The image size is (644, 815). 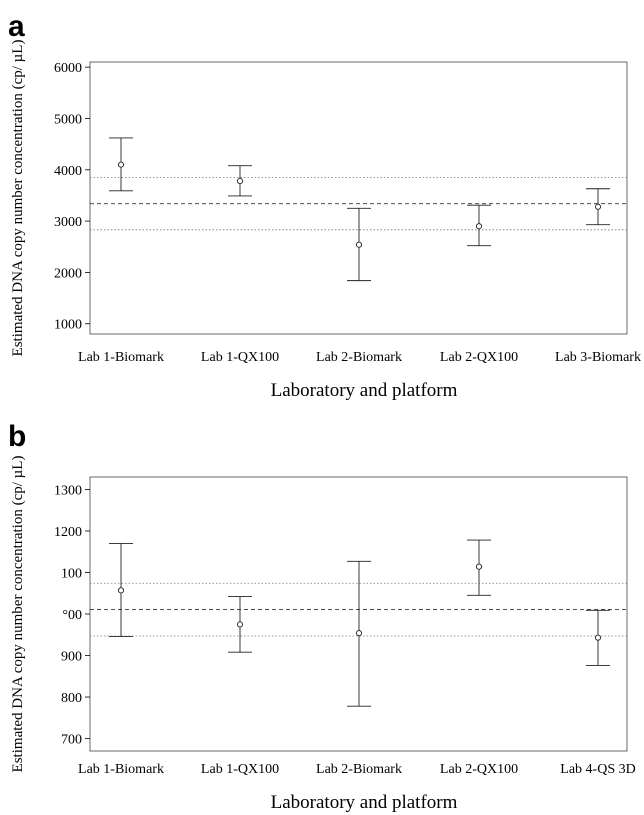 What do you see at coordinates (358, 609) in the screenshot?
I see `reference-lines-b` at bounding box center [358, 609].